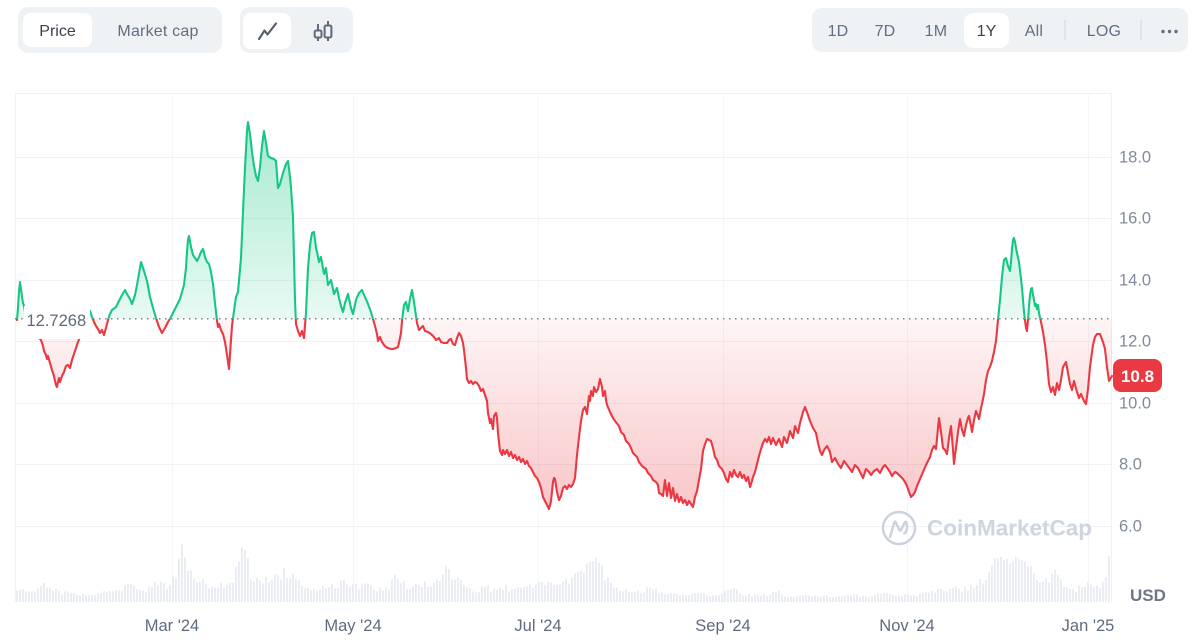 The height and width of the screenshot is (644, 1200). I want to click on svg-text: Nov '24, so click(906, 626).